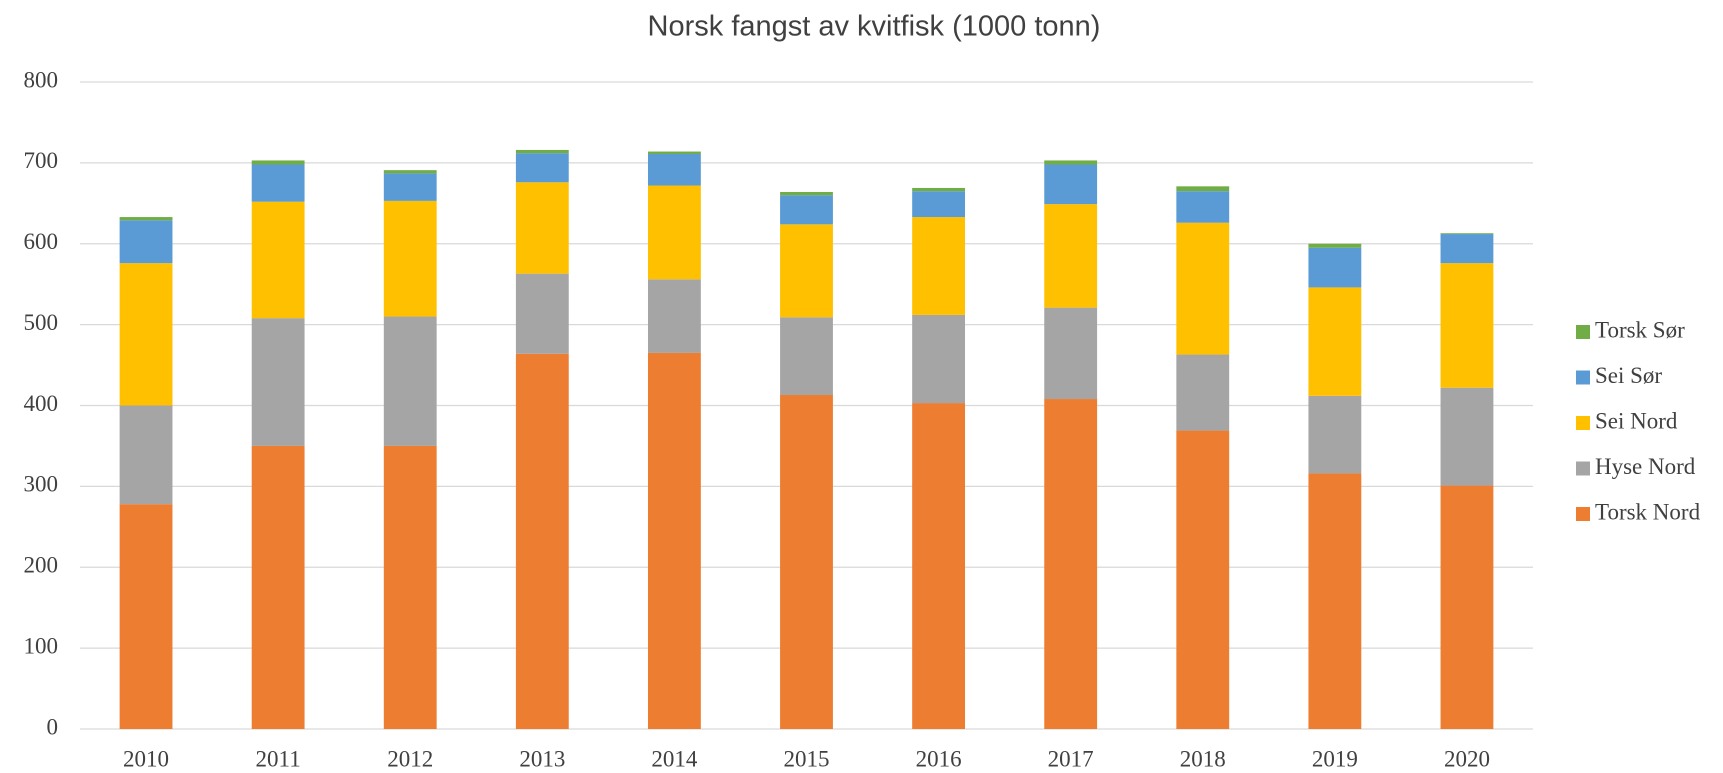 This screenshot has height=773, width=1723. Describe the element at coordinates (41, 645) in the screenshot. I see `y-tick-label: 100` at that location.